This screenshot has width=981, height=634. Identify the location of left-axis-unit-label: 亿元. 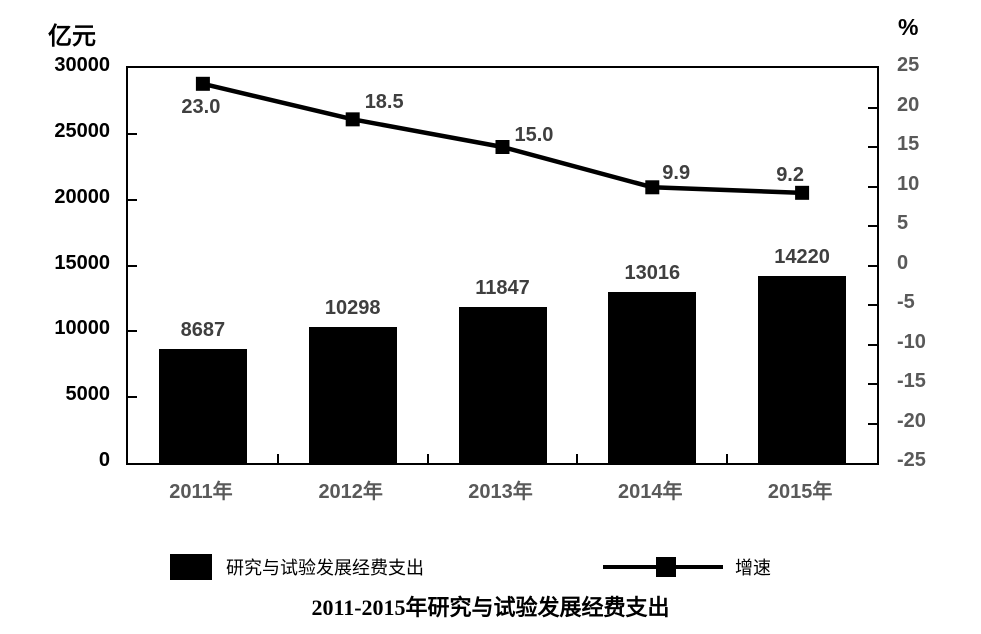
(72, 37).